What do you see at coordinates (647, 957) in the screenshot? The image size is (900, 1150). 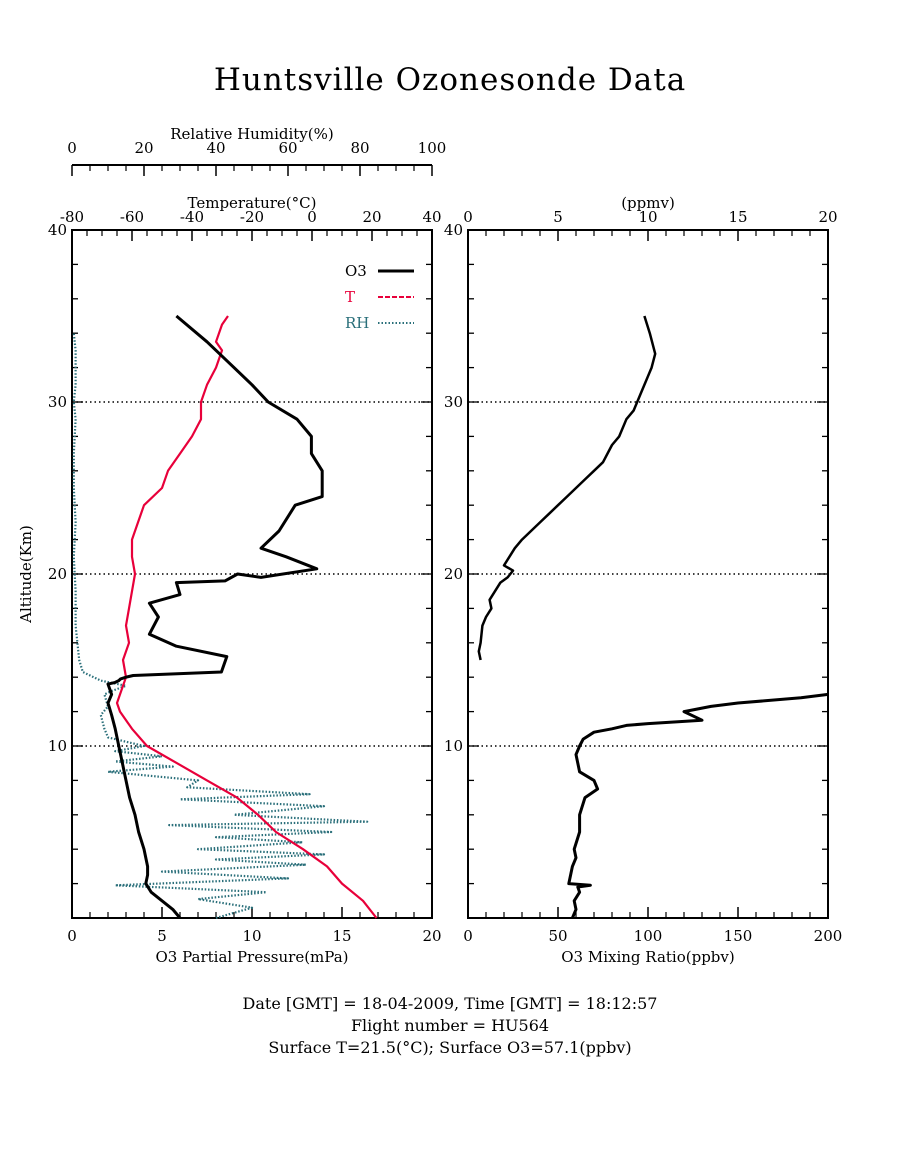 I see `mixing-ratio-axis-label: O3 Mixing Ratio(ppbv)` at bounding box center [647, 957].